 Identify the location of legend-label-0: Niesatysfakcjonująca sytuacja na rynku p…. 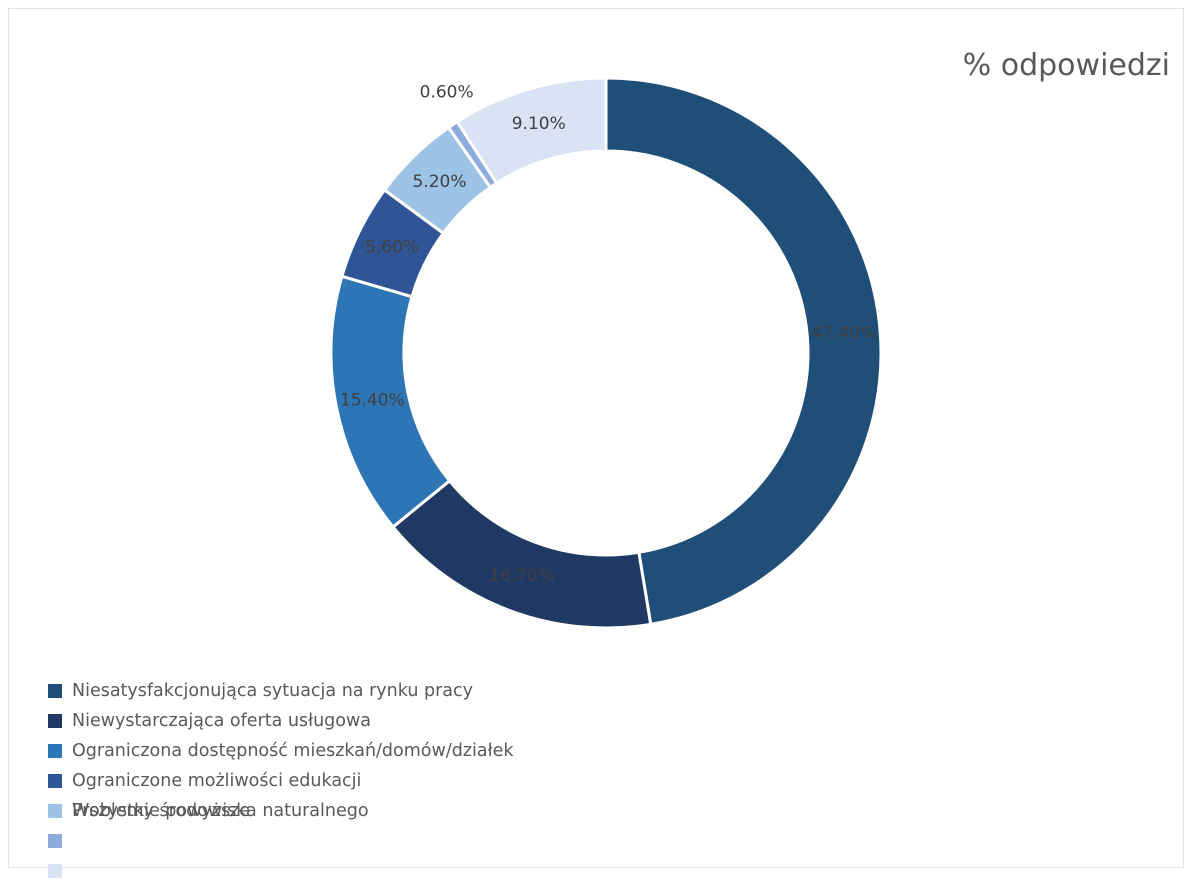
(272, 691).